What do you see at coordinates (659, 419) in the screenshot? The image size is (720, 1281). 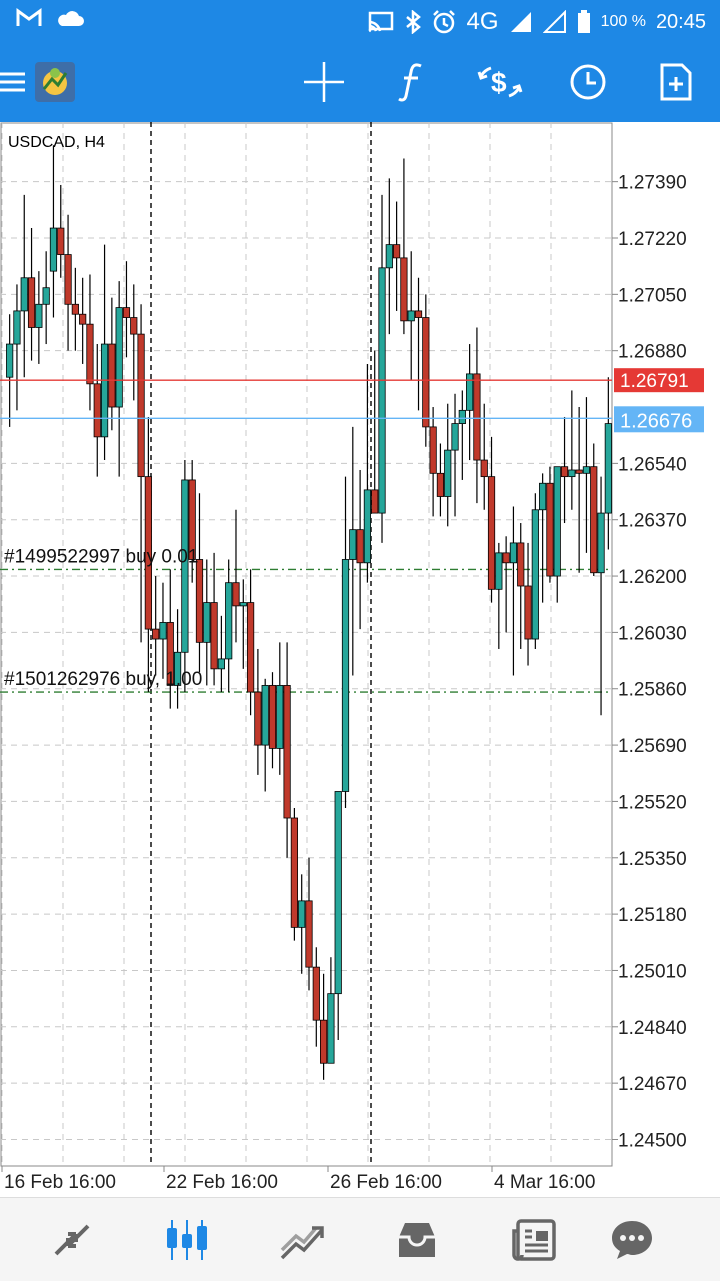 I see `bid-label-box` at bounding box center [659, 419].